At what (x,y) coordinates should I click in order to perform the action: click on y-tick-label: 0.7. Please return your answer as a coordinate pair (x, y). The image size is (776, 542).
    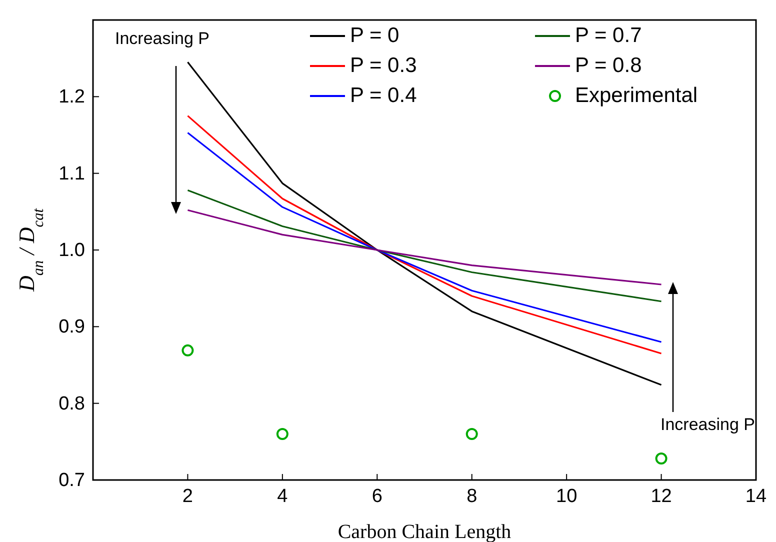
    Looking at the image, I should click on (71, 480).